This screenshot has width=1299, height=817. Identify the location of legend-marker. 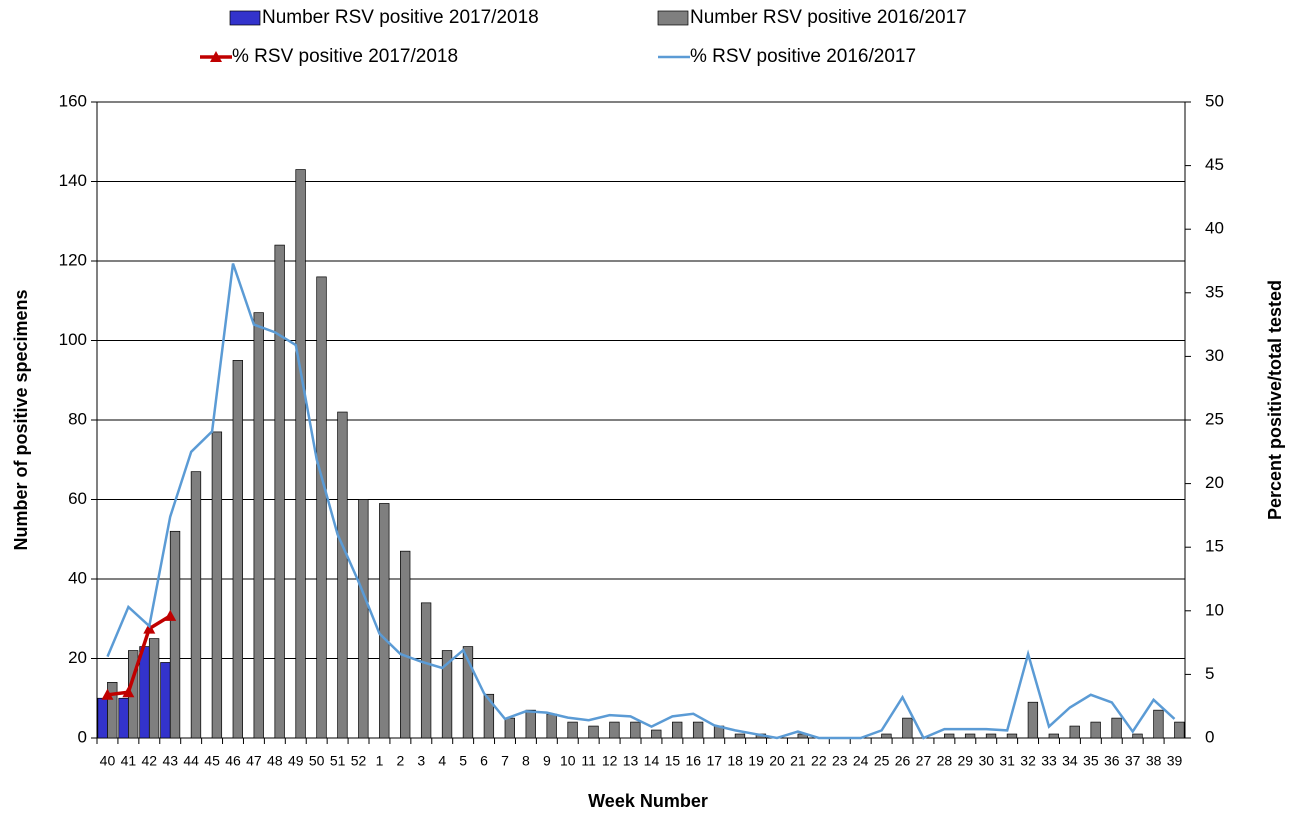
(216, 56).